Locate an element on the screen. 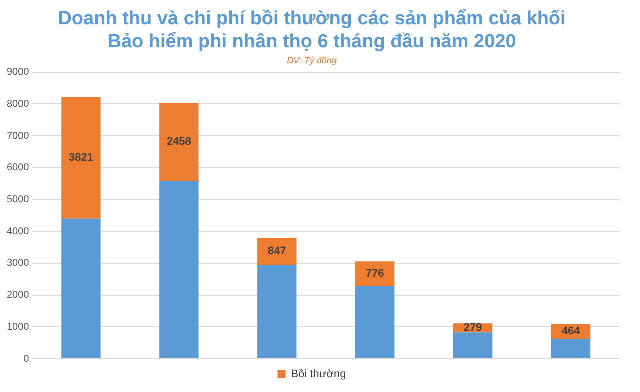 This screenshot has height=392, width=640. legend-label: Bồi thường is located at coordinates (318, 374).